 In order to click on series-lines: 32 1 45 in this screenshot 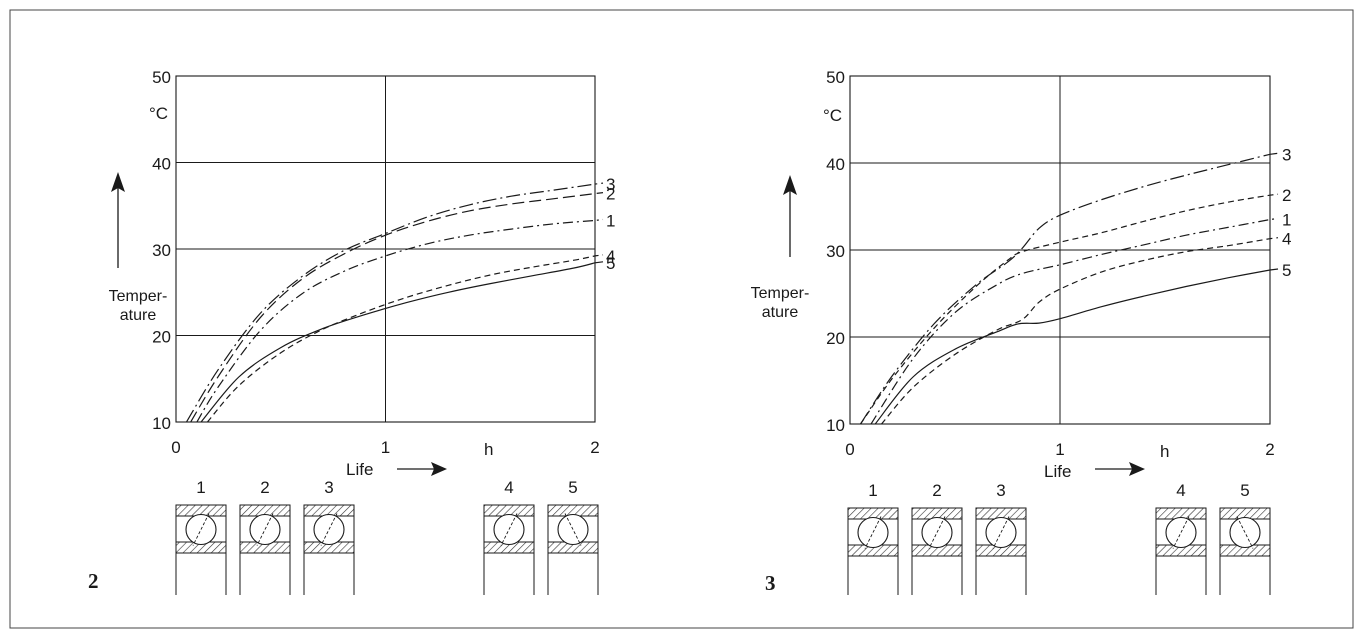, I will do `click(400, 299)`.